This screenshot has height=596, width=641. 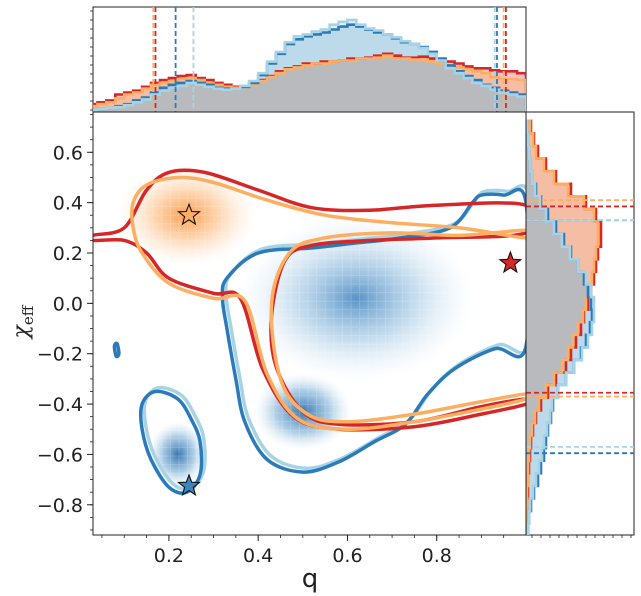 I want to click on right-hist-fill-lightblue, so click(x=560, y=327).